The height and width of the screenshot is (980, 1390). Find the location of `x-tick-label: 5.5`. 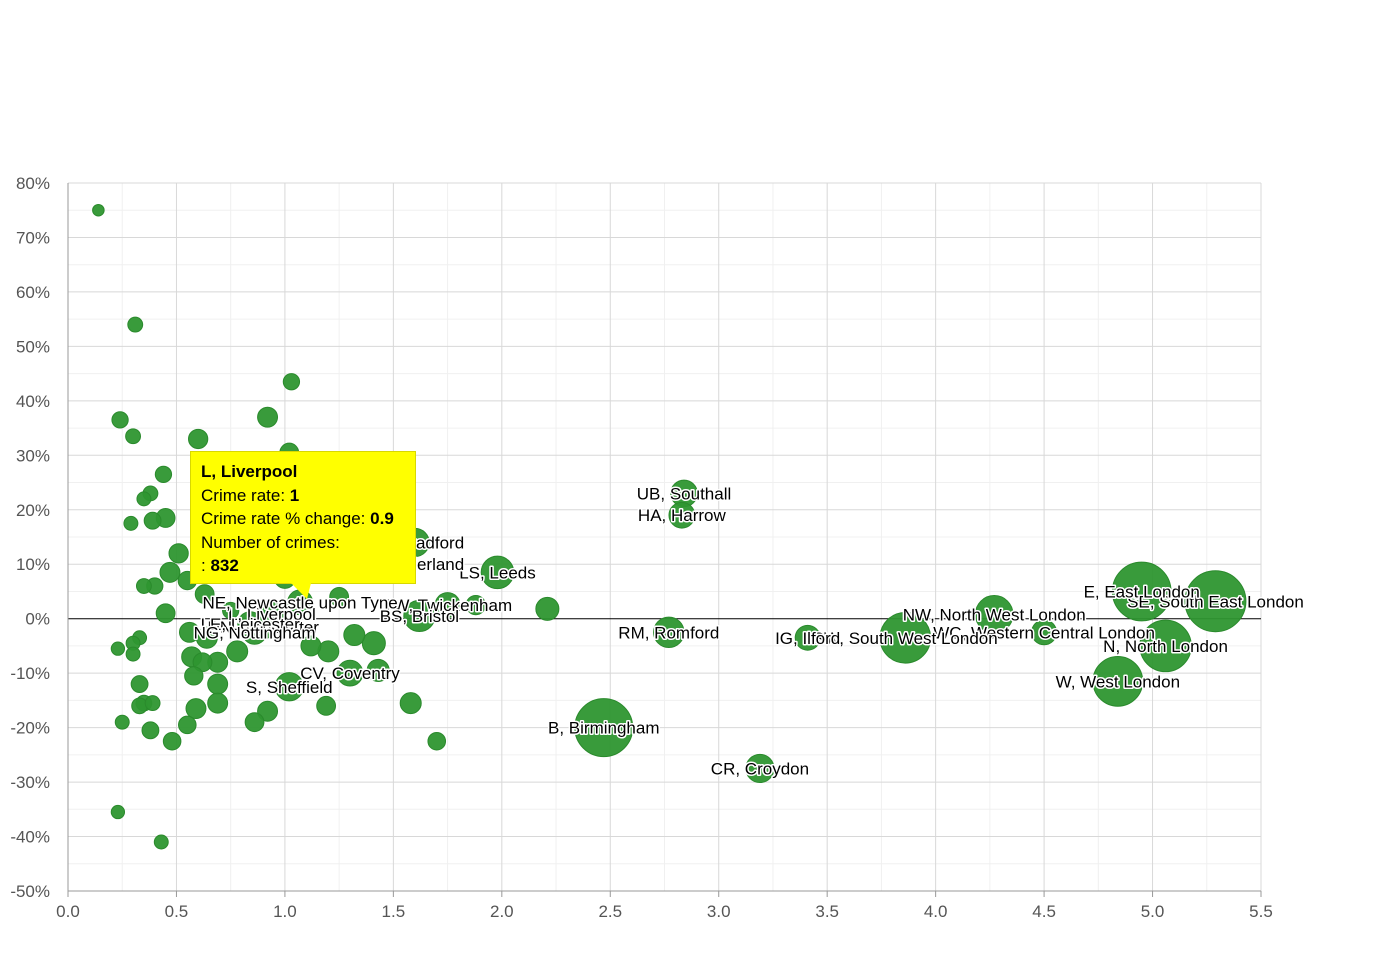

x-tick-label: 5.5 is located at coordinates (1261, 911).